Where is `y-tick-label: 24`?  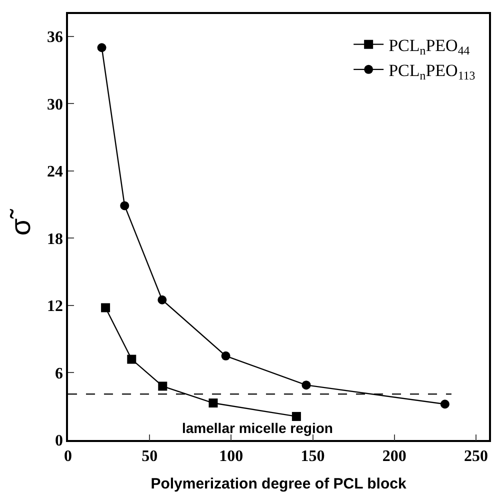
y-tick-label: 24 is located at coordinates (55, 172).